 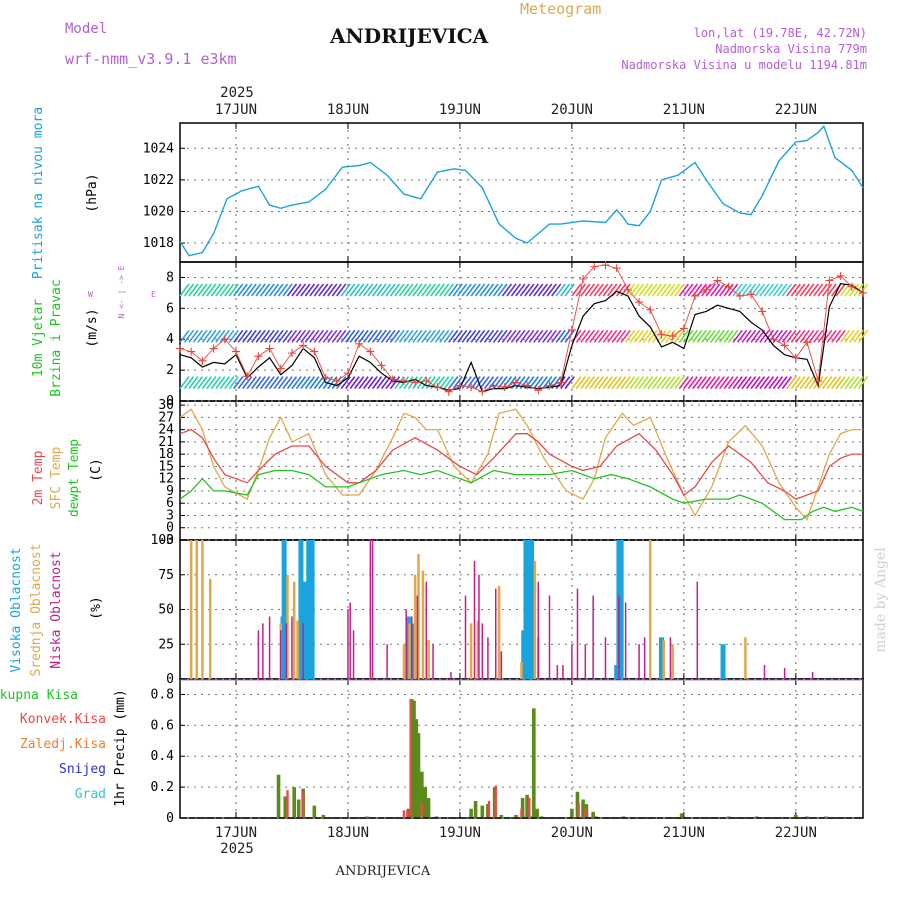 I want to click on top-day-tick-label: 22JUN, so click(x=796, y=110).